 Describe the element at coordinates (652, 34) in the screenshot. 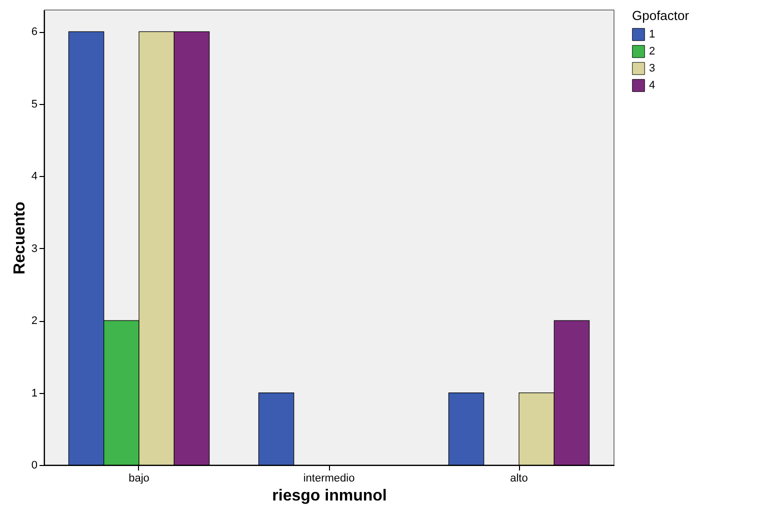

I see `legend-label: 1` at that location.